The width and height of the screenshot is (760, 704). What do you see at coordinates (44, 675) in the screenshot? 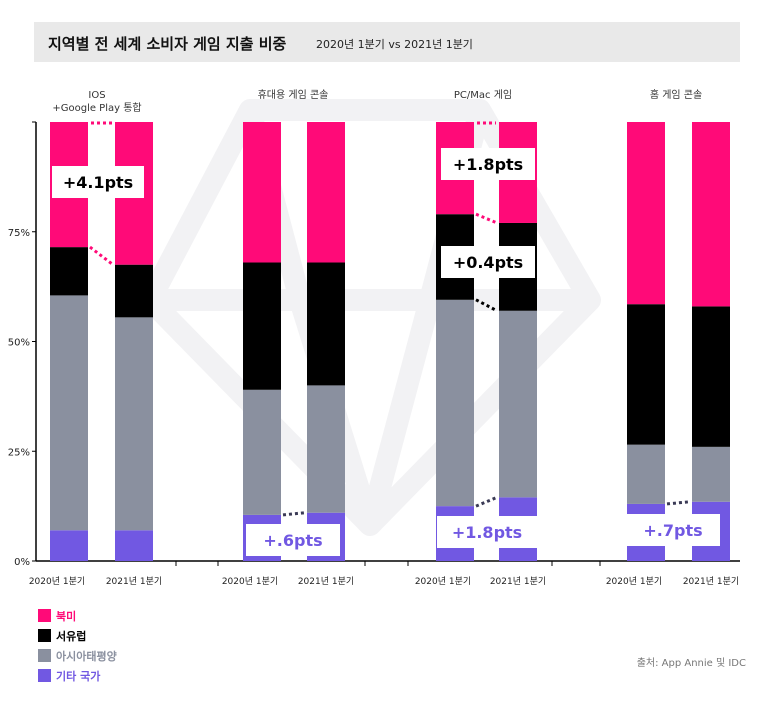
I see `legend-swatch-other` at bounding box center [44, 675].